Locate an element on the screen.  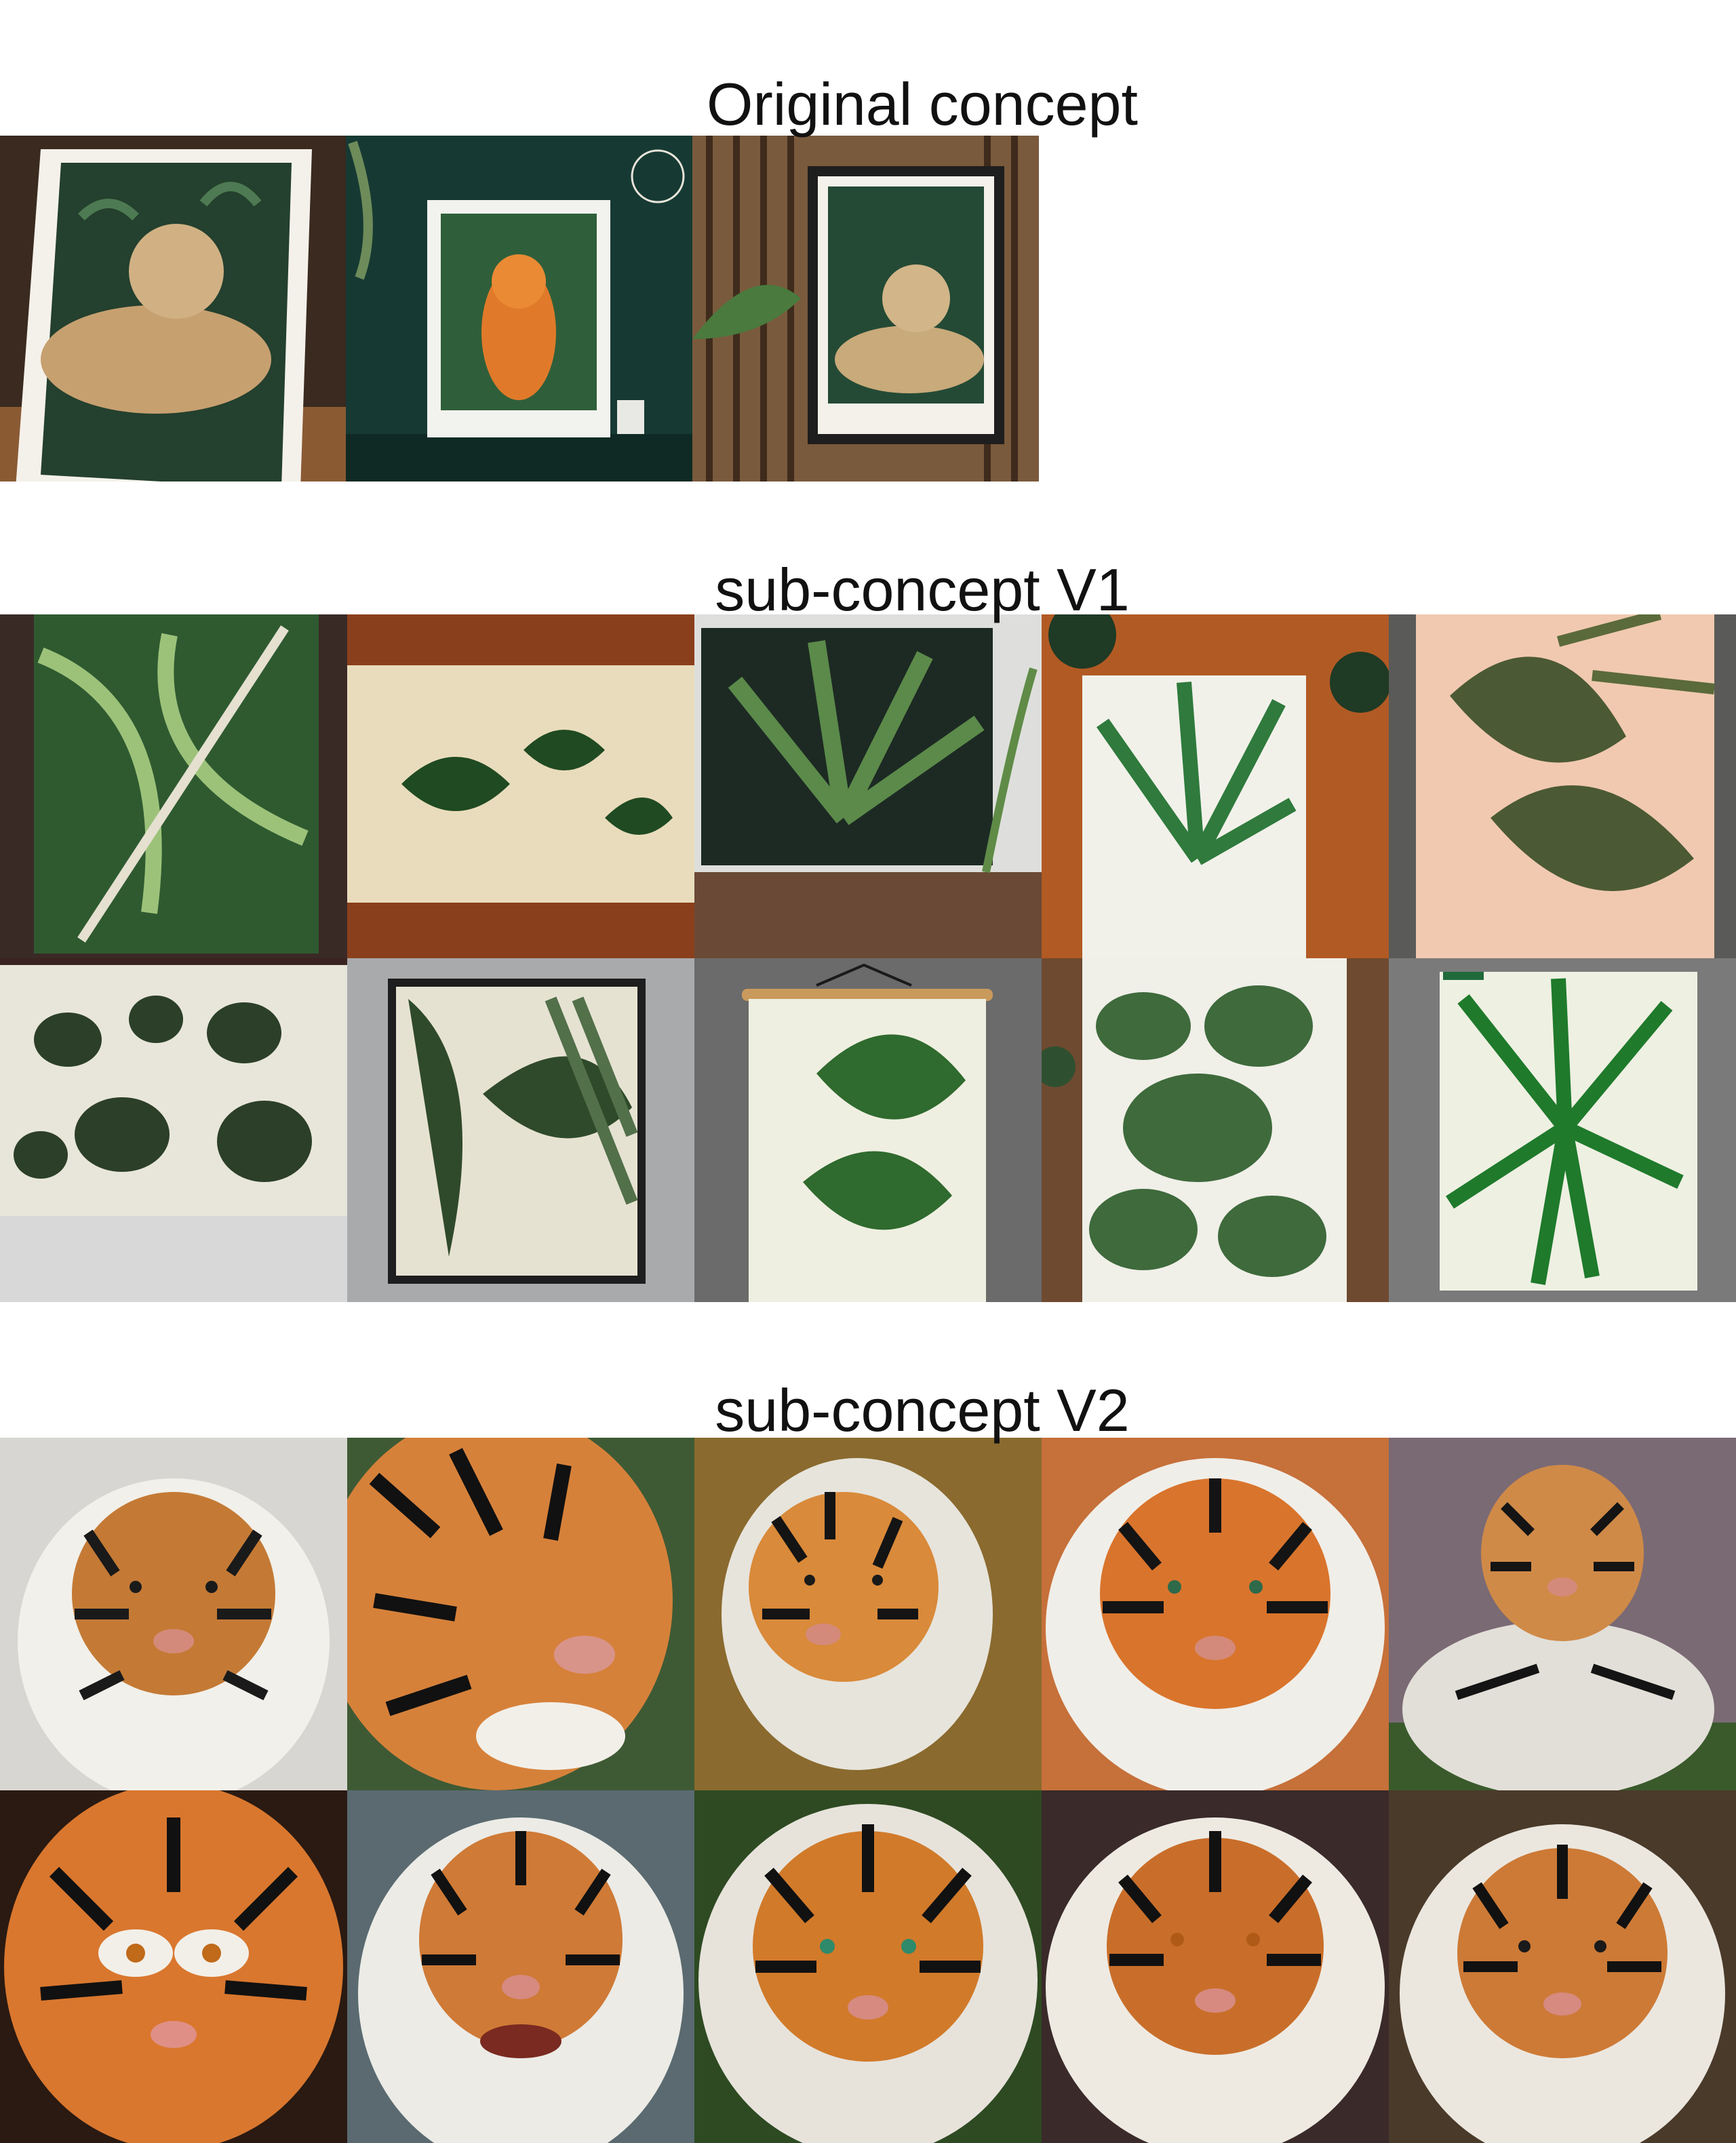
hanging-monstera-scroll-image is located at coordinates (868, 1130).